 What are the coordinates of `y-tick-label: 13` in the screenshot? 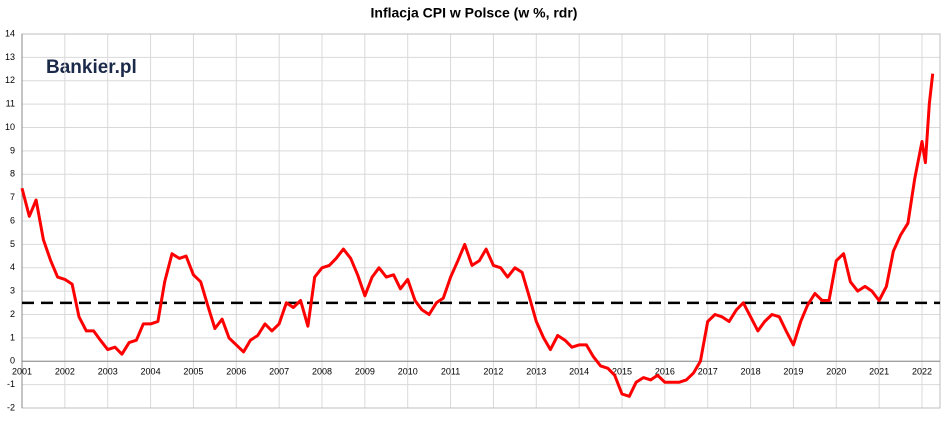 It's located at (10, 57).